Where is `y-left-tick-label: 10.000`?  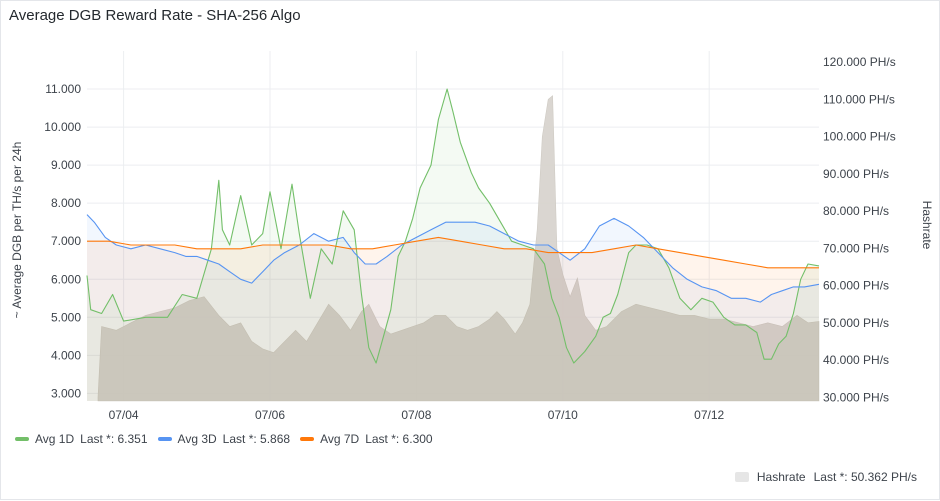
y-left-tick-label: 10.000 is located at coordinates (62, 127).